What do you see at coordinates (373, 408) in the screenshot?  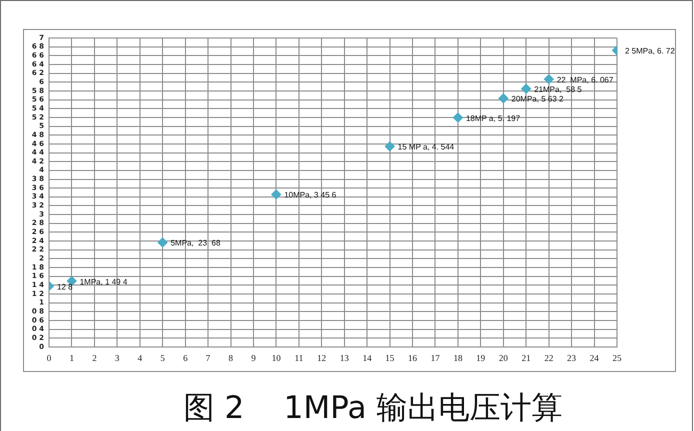 I see `text: 图 2 1MPa 输出电压计算` at bounding box center [373, 408].